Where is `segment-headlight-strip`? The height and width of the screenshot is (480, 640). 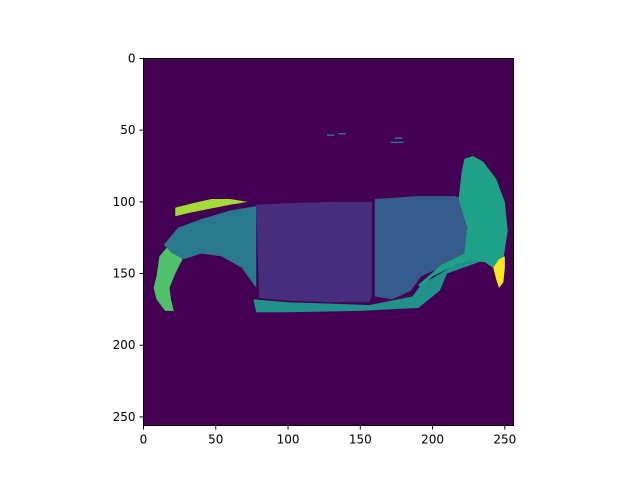 segment-headlight-strip is located at coordinates (211, 207).